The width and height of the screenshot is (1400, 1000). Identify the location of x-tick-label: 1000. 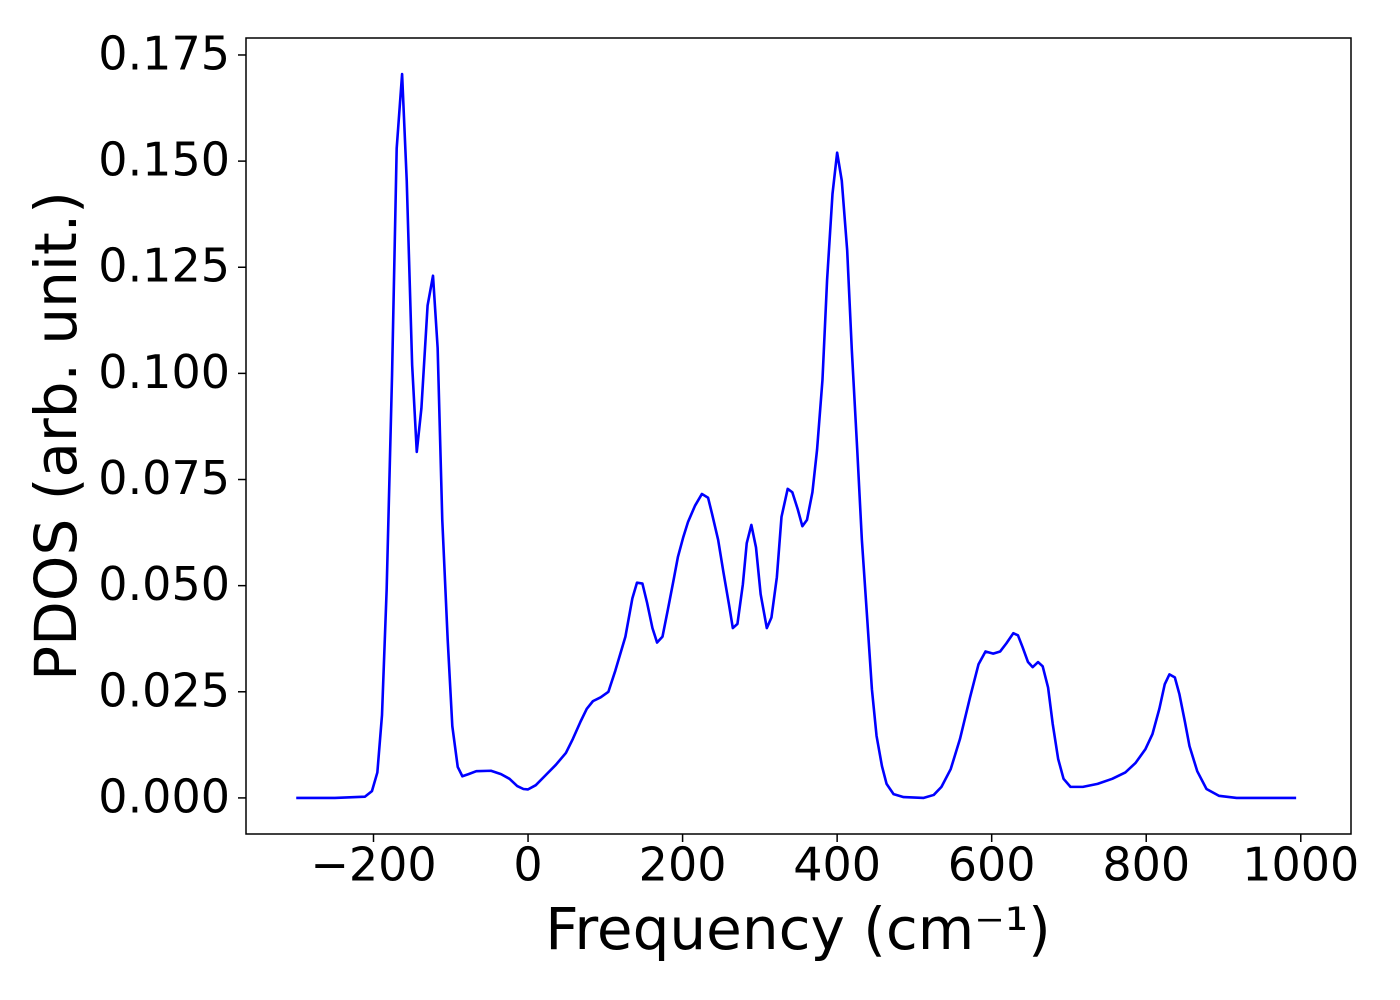
(1300, 865).